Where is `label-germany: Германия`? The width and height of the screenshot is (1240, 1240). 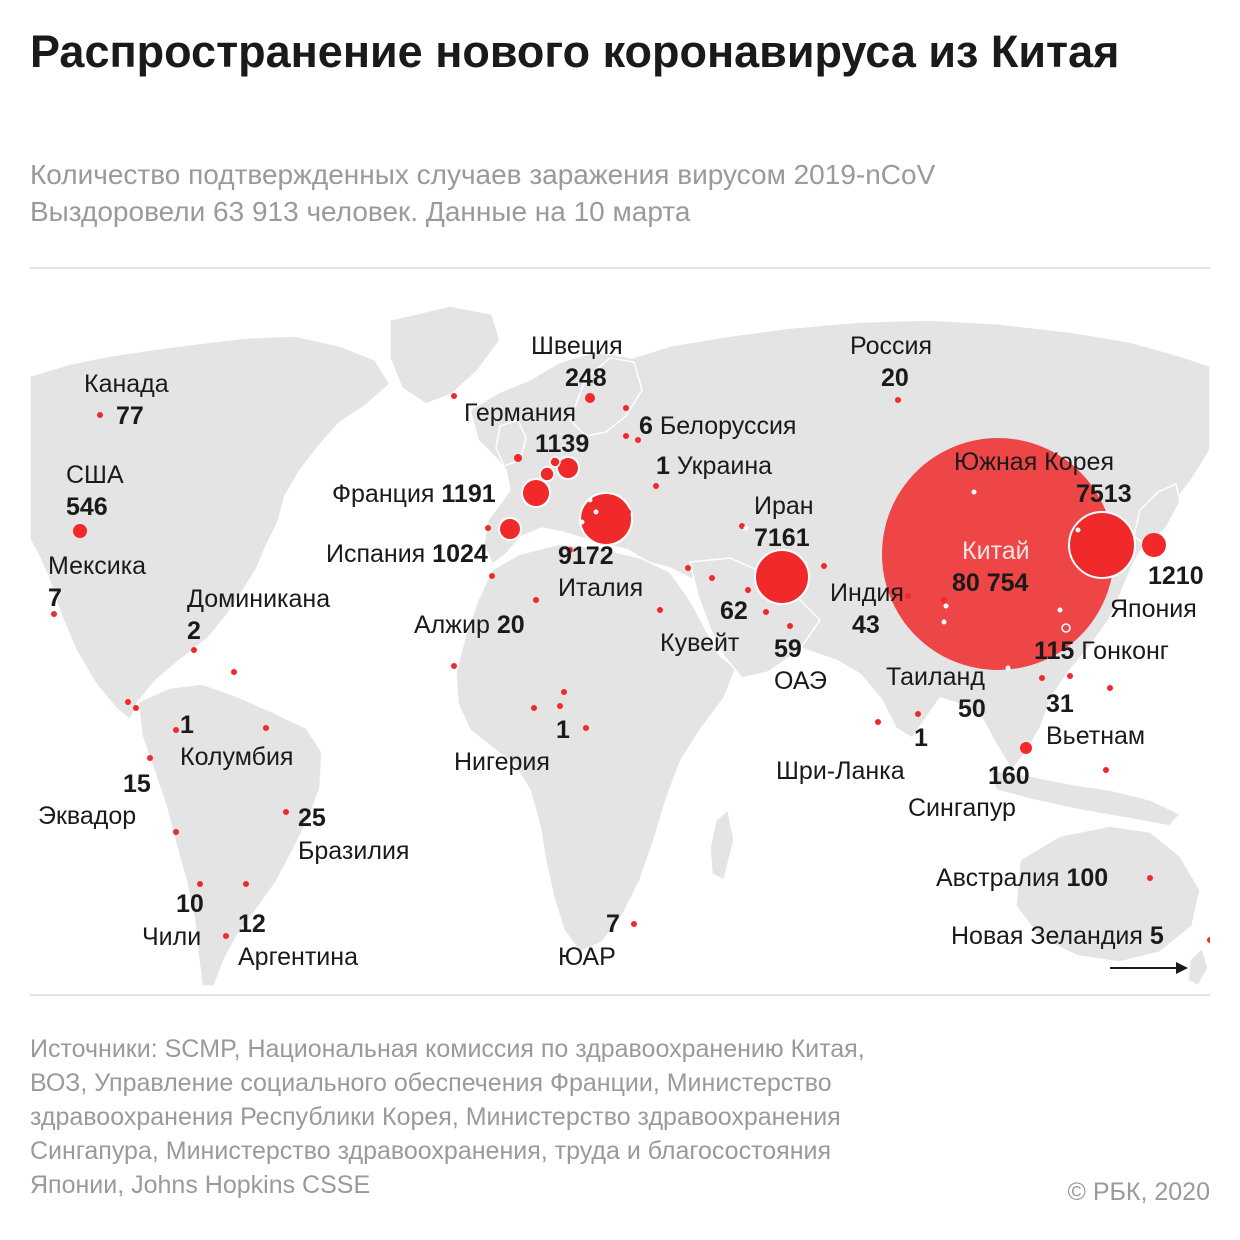 label-germany: Германия is located at coordinates (520, 413).